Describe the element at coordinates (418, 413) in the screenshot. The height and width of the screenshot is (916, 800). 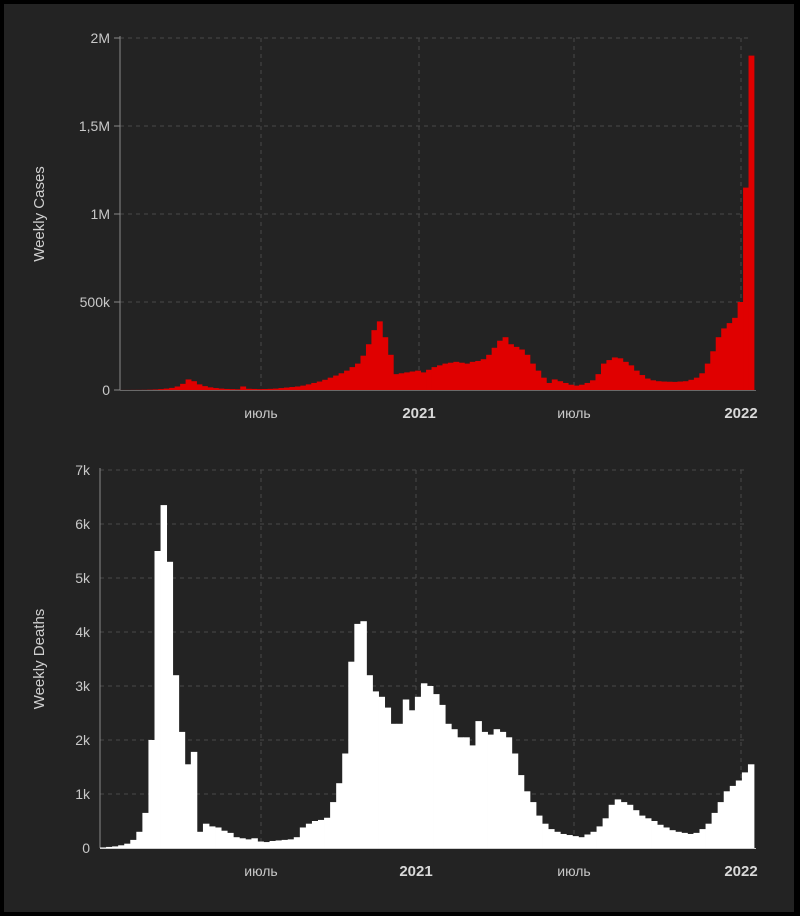
I see `x-tick-label: 2021` at that location.